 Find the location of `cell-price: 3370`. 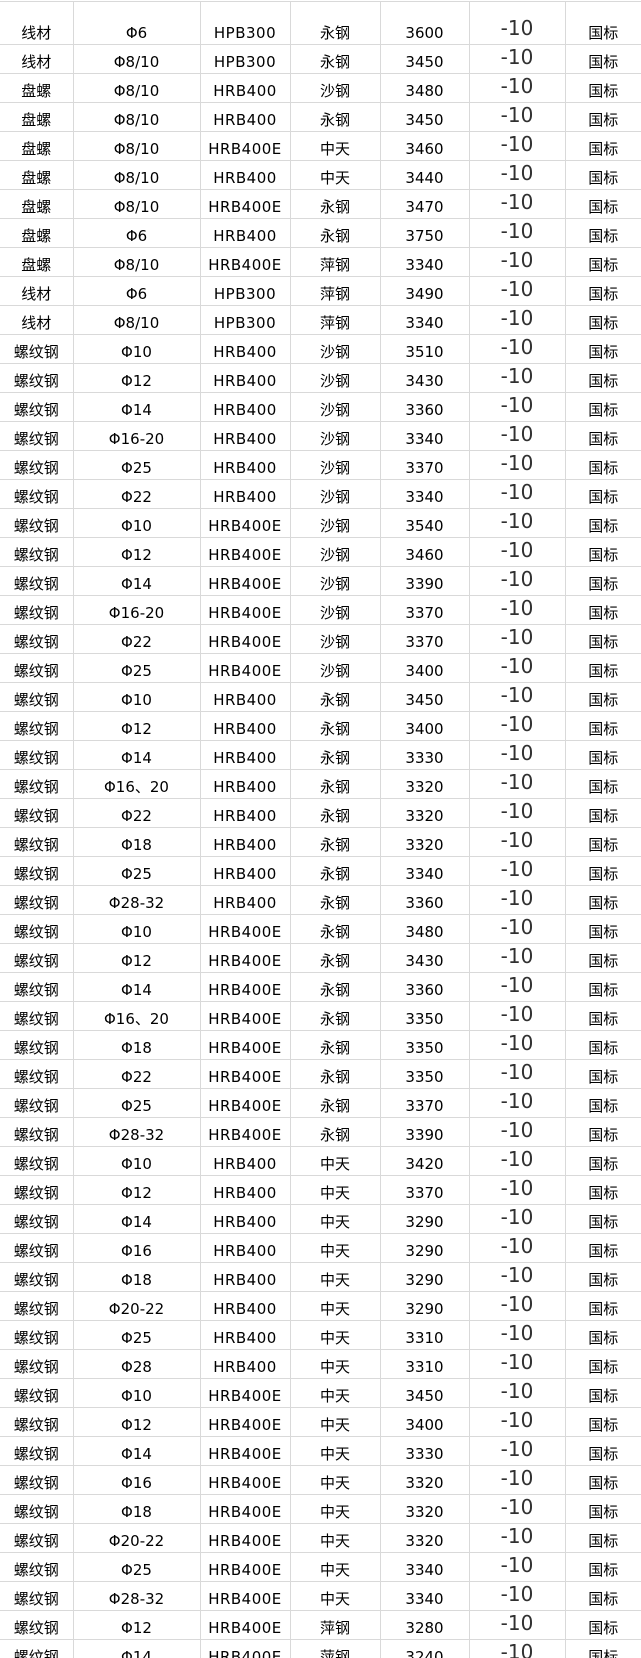

cell-price: 3370 is located at coordinates (425, 1190).